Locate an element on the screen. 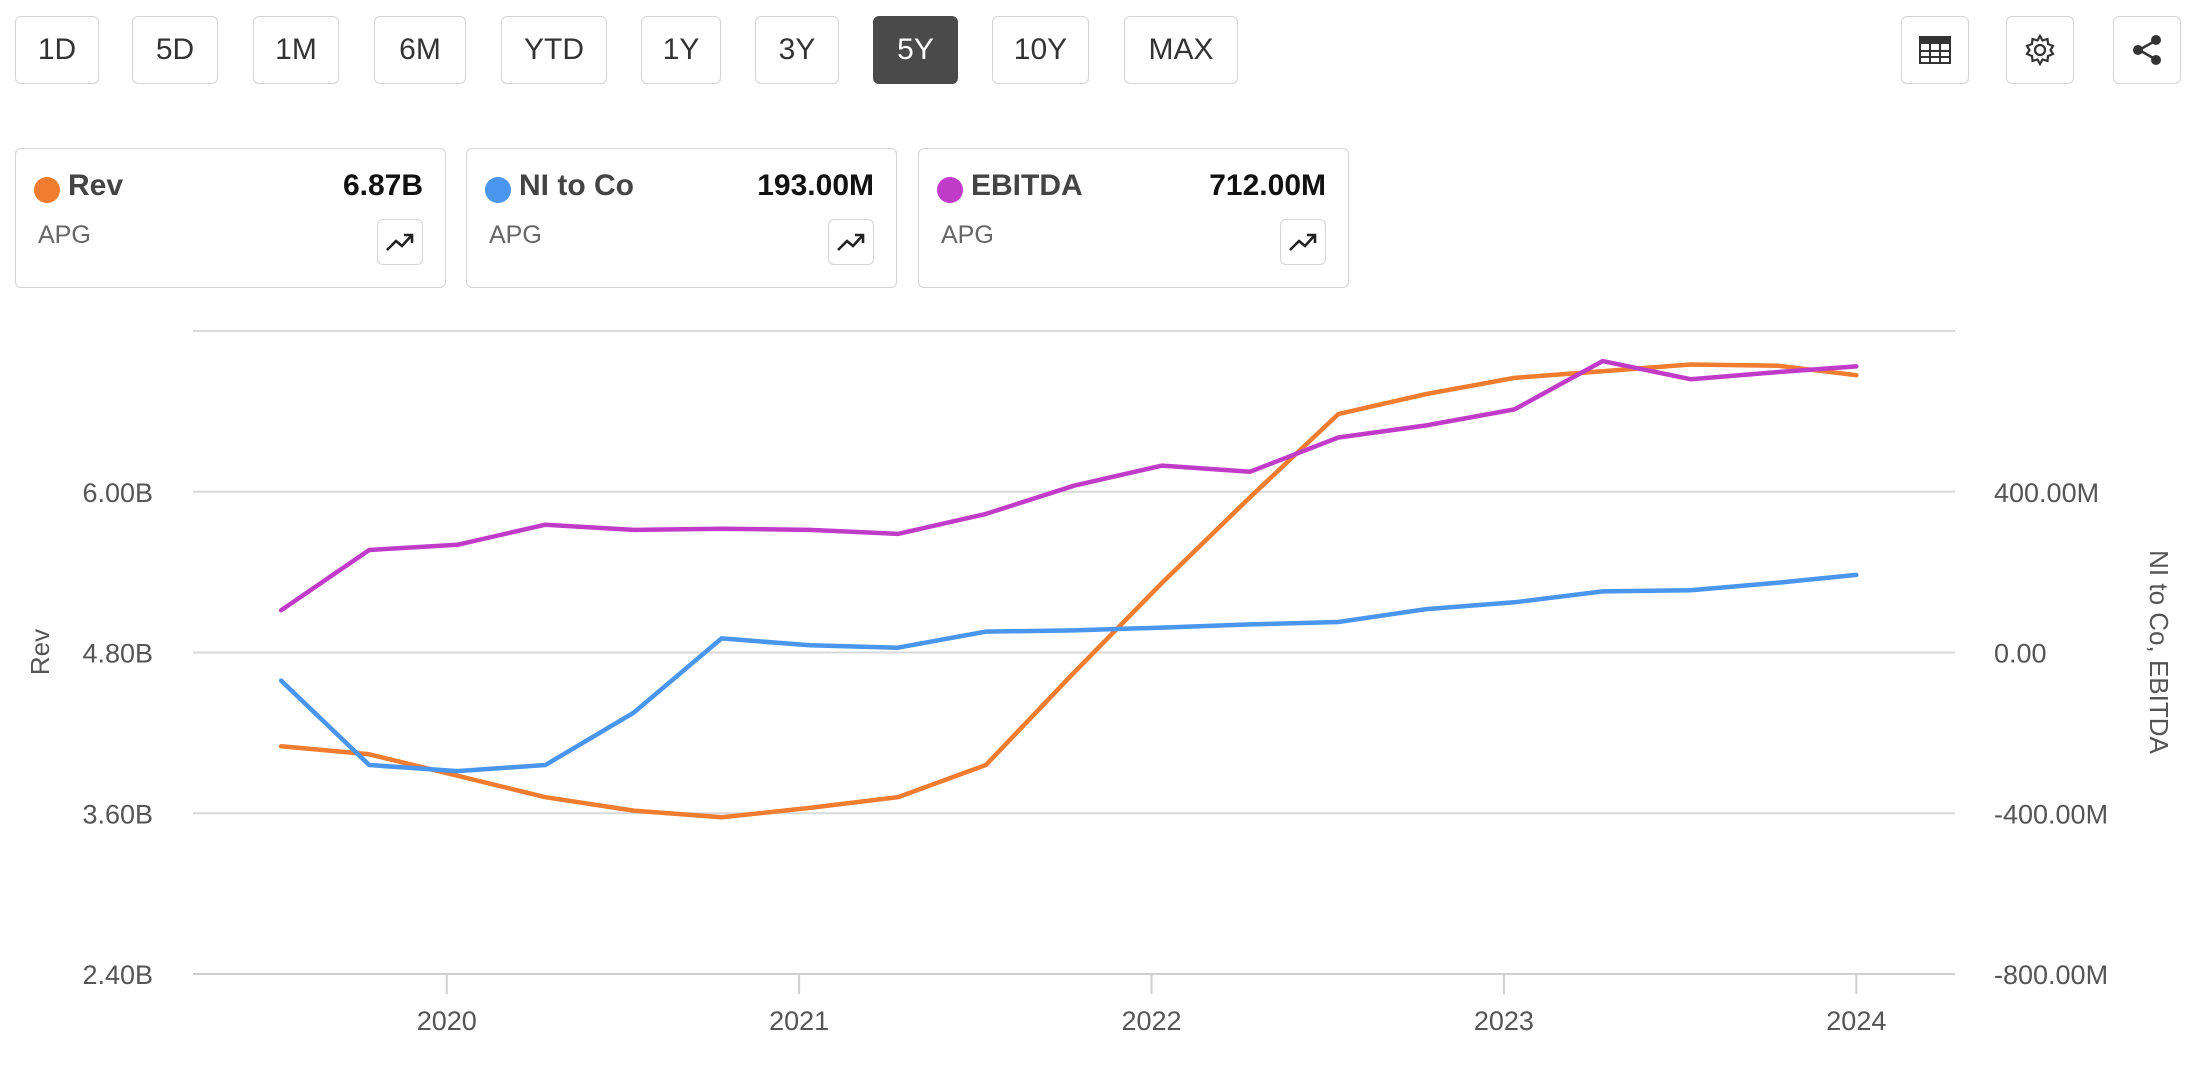 The width and height of the screenshot is (2198, 1070). table-icon is located at coordinates (1935, 50).